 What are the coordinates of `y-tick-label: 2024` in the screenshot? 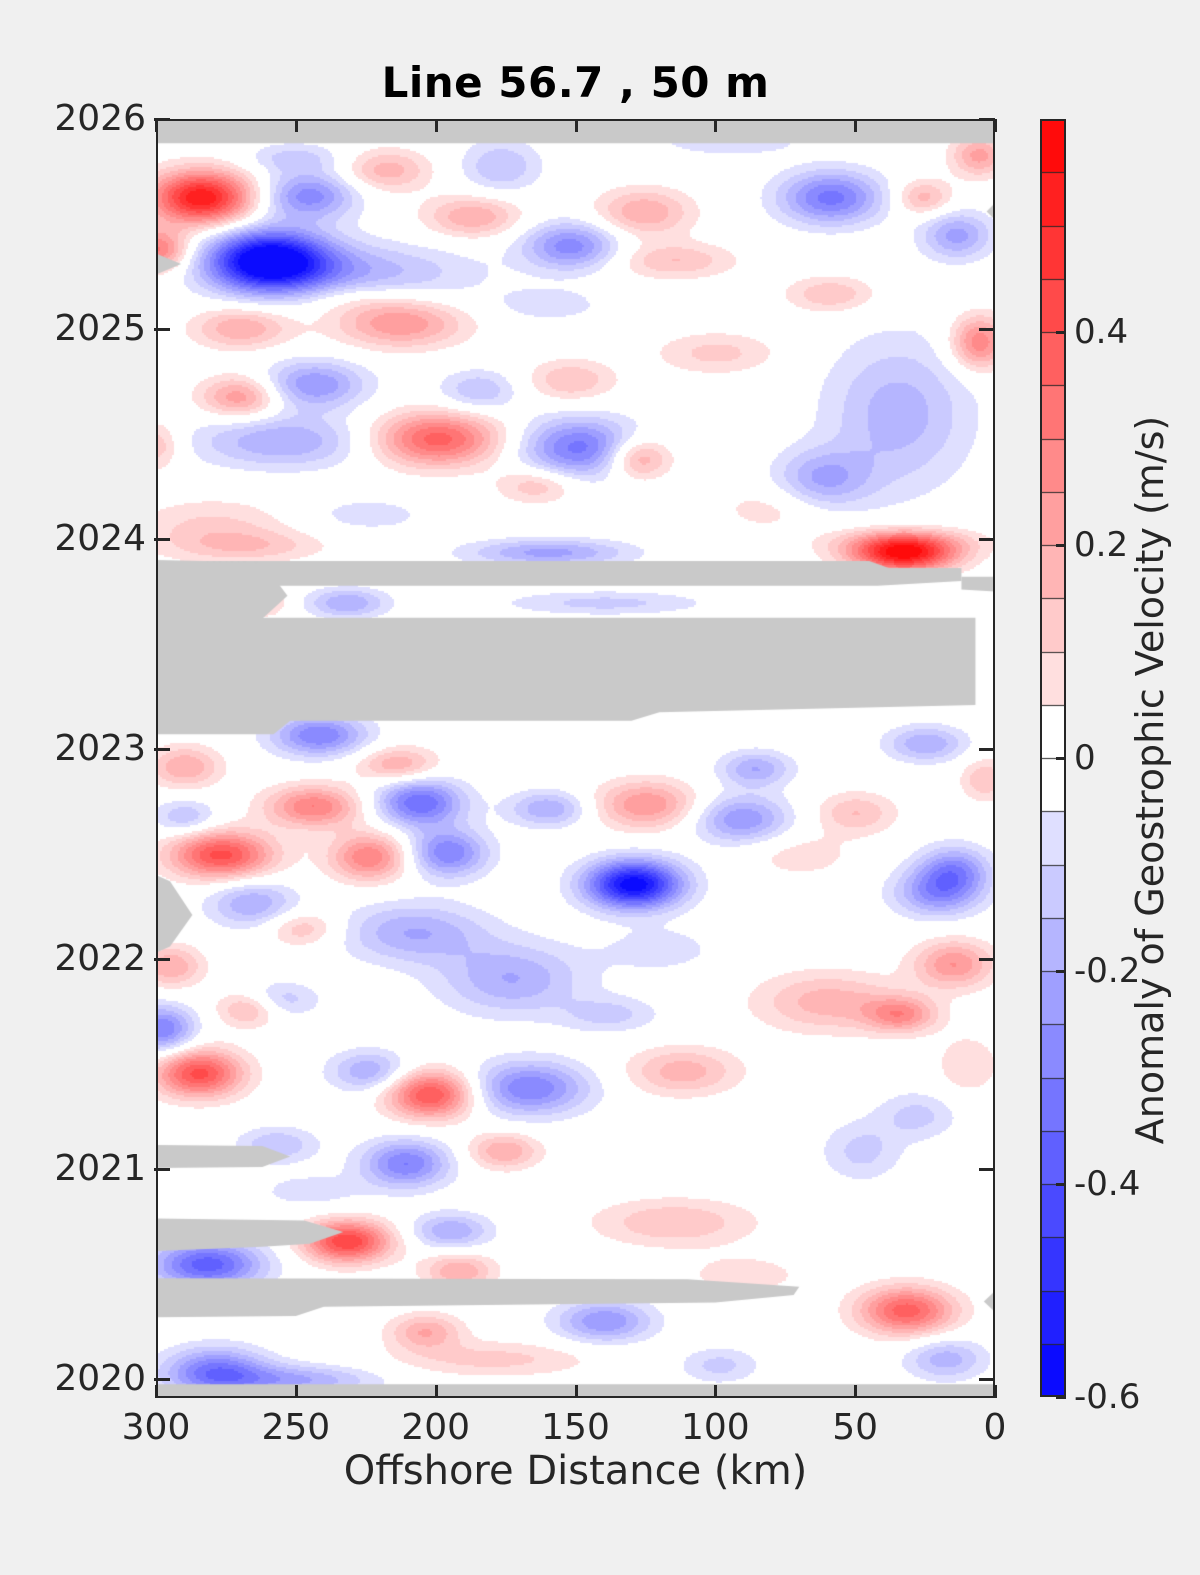 It's located at (100, 539).